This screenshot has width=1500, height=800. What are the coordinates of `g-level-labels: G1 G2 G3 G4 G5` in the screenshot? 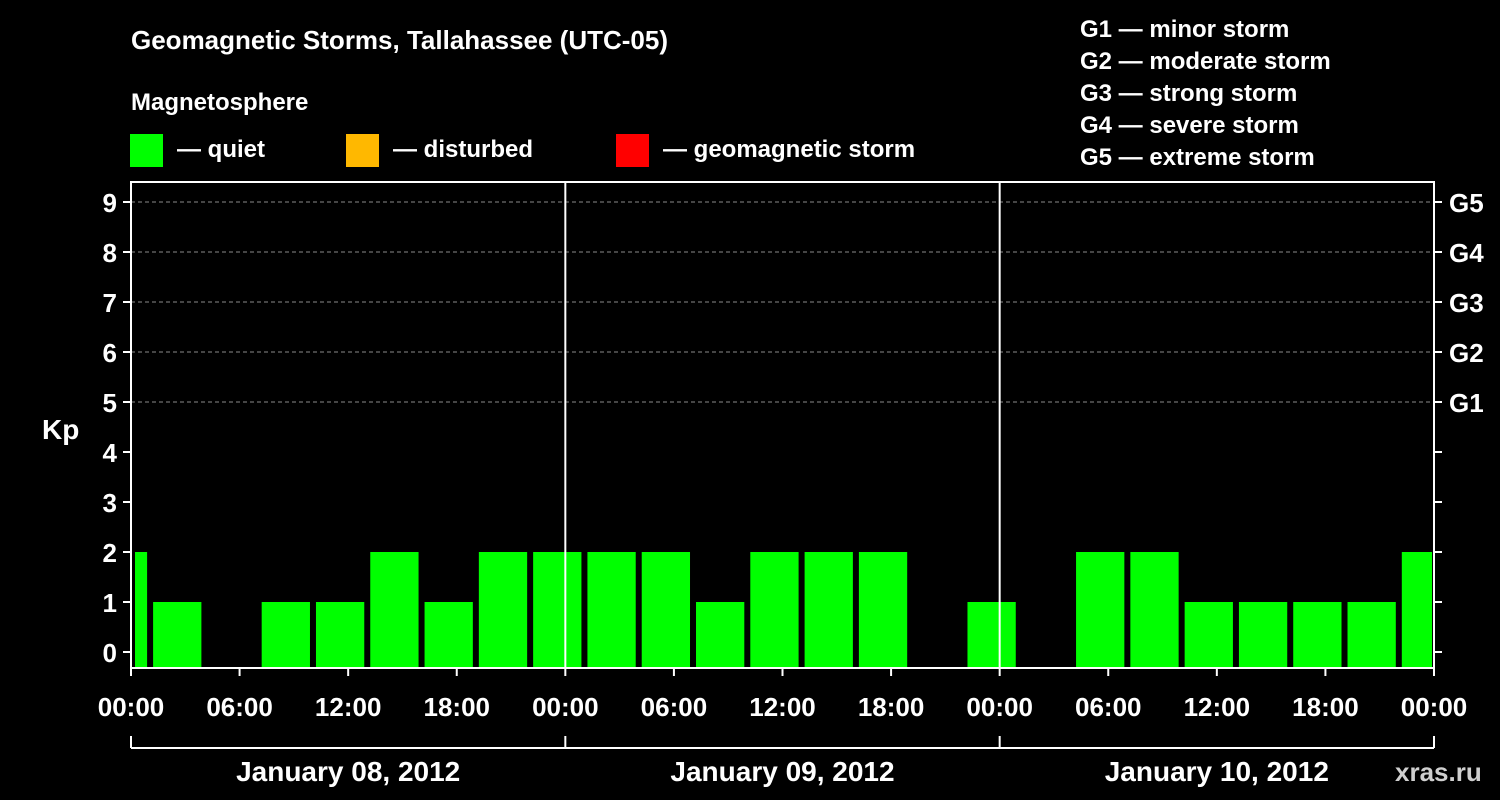 It's located at (1466, 303).